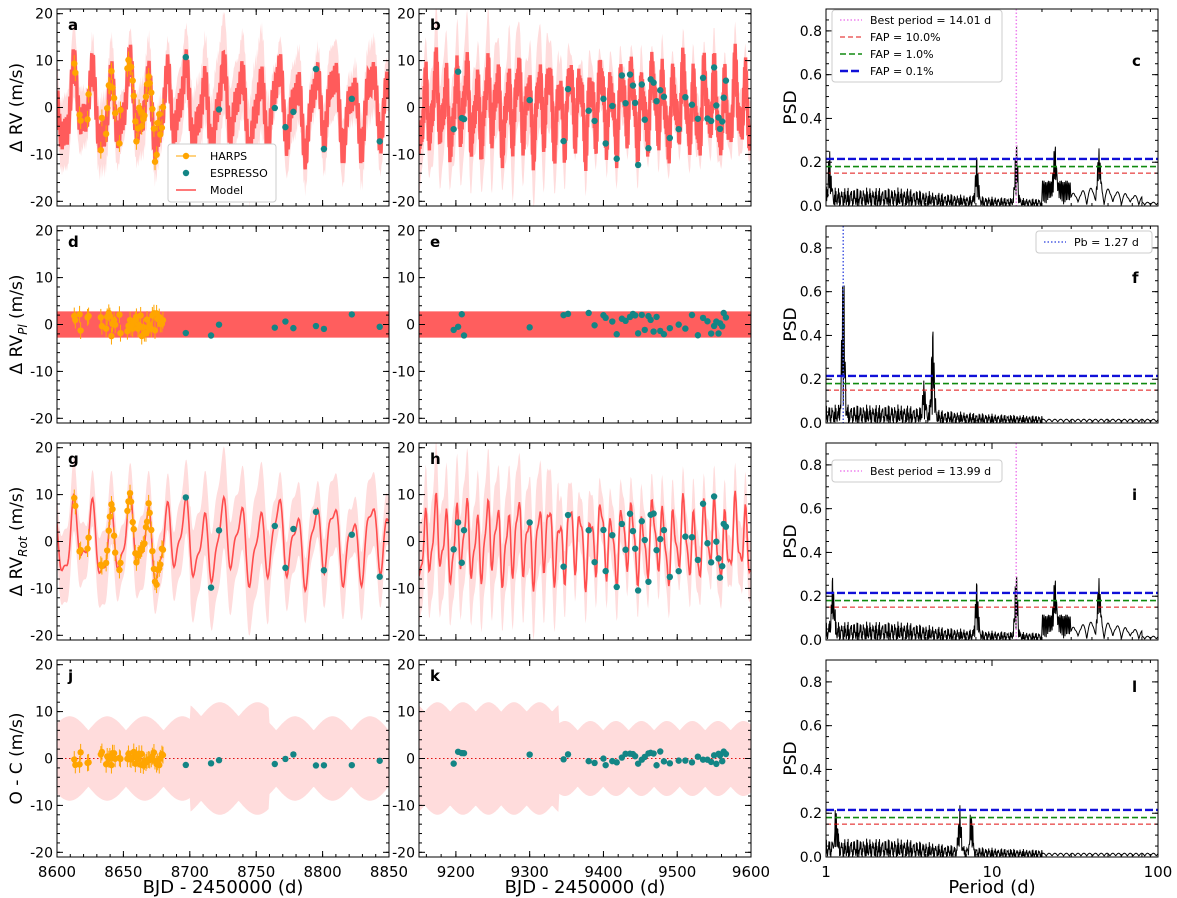  I want to click on ylabel-main: O - C, so click(17, 783).